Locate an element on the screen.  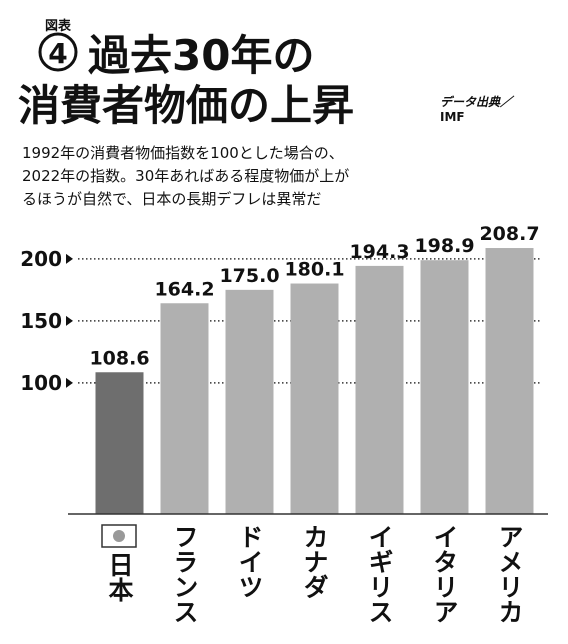
title: 過去30年の is located at coordinates (201, 55).